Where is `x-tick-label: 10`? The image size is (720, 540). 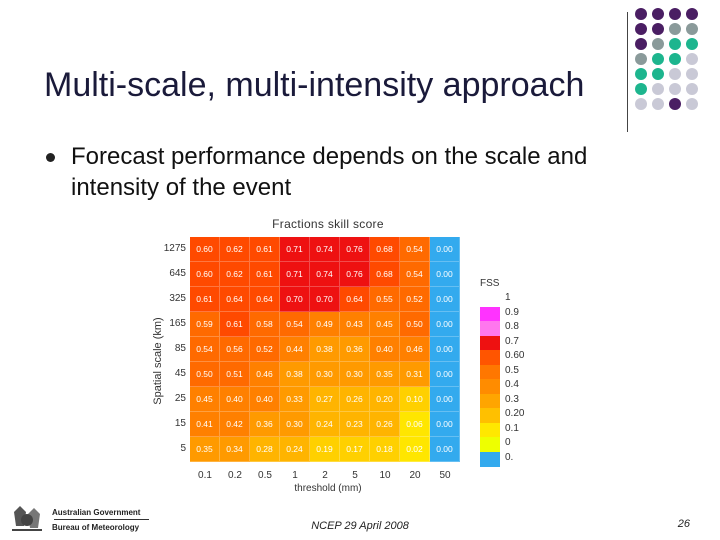
x-tick-label: 10 is located at coordinates (385, 475).